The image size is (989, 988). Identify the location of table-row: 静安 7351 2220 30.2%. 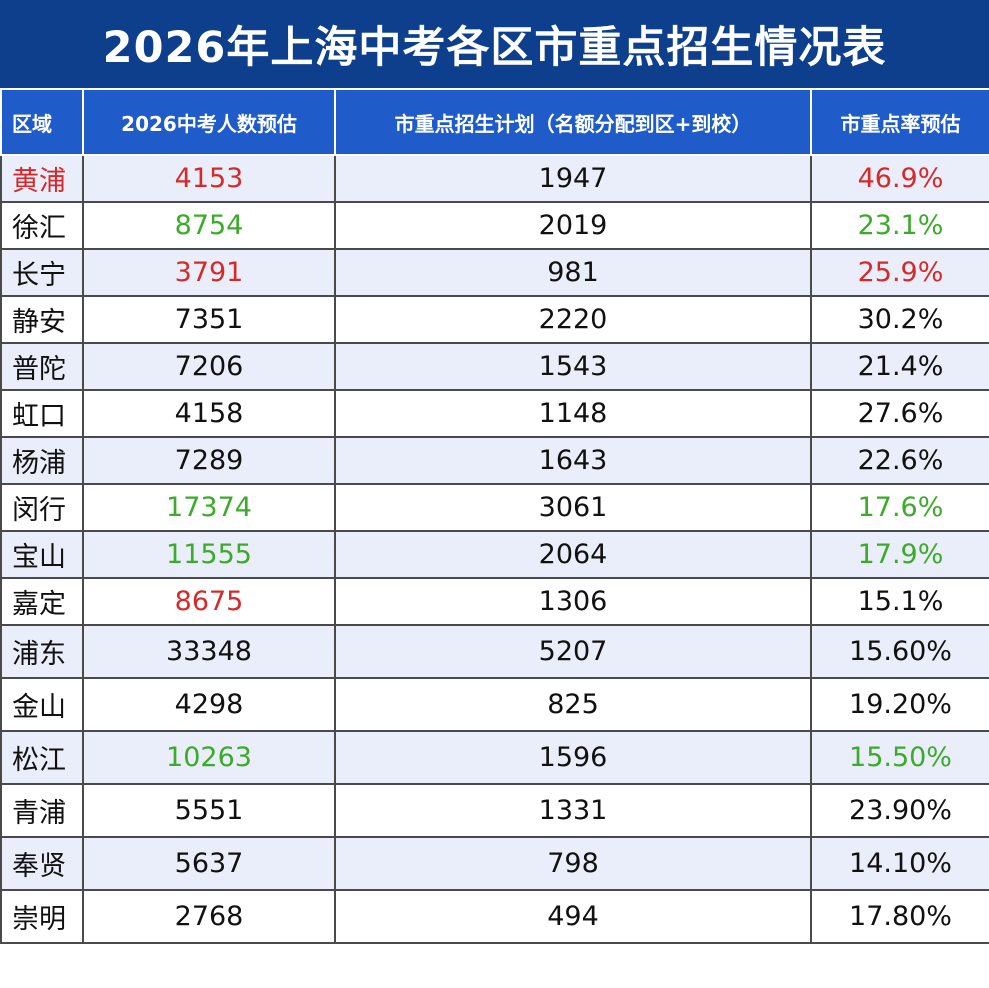
(494, 319).